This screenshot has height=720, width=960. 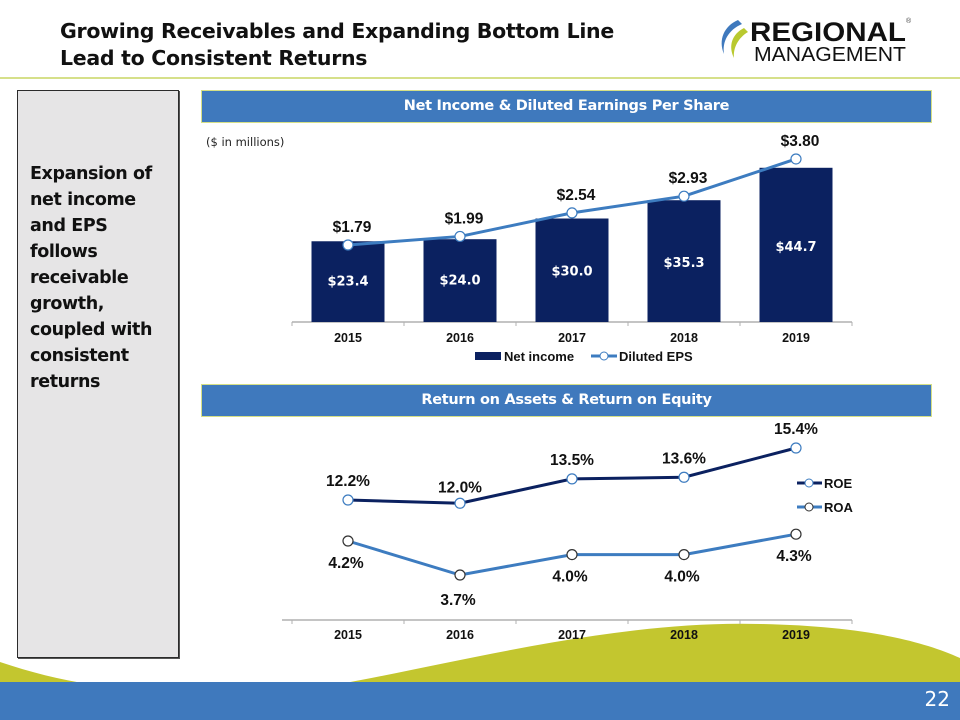 I want to click on legend-roe-label: ROE, so click(x=838, y=483).